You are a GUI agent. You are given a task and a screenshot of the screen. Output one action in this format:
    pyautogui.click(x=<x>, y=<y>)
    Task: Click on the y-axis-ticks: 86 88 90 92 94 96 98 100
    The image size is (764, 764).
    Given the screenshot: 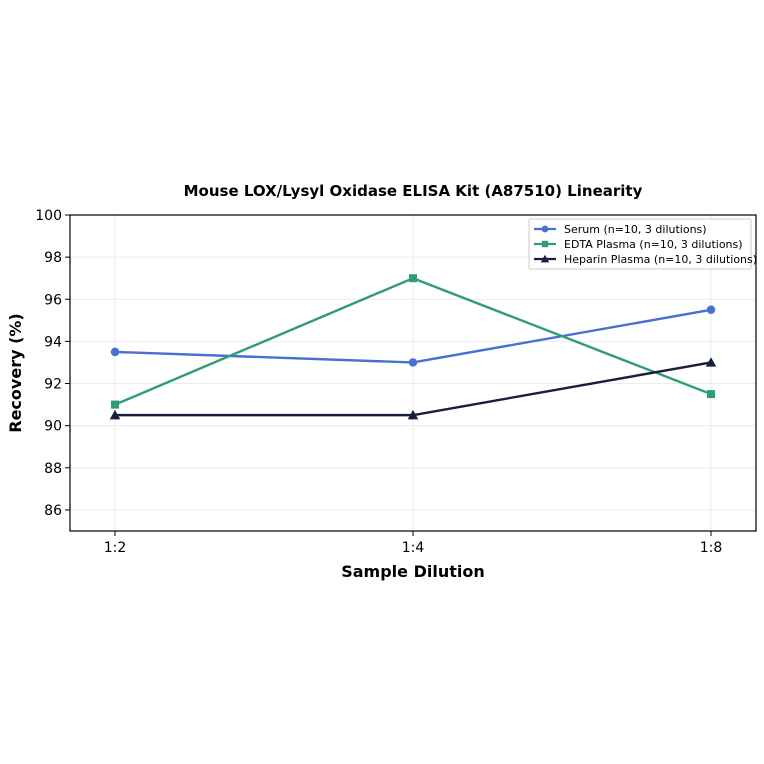 What is the action you would take?
    pyautogui.click(x=52, y=363)
    